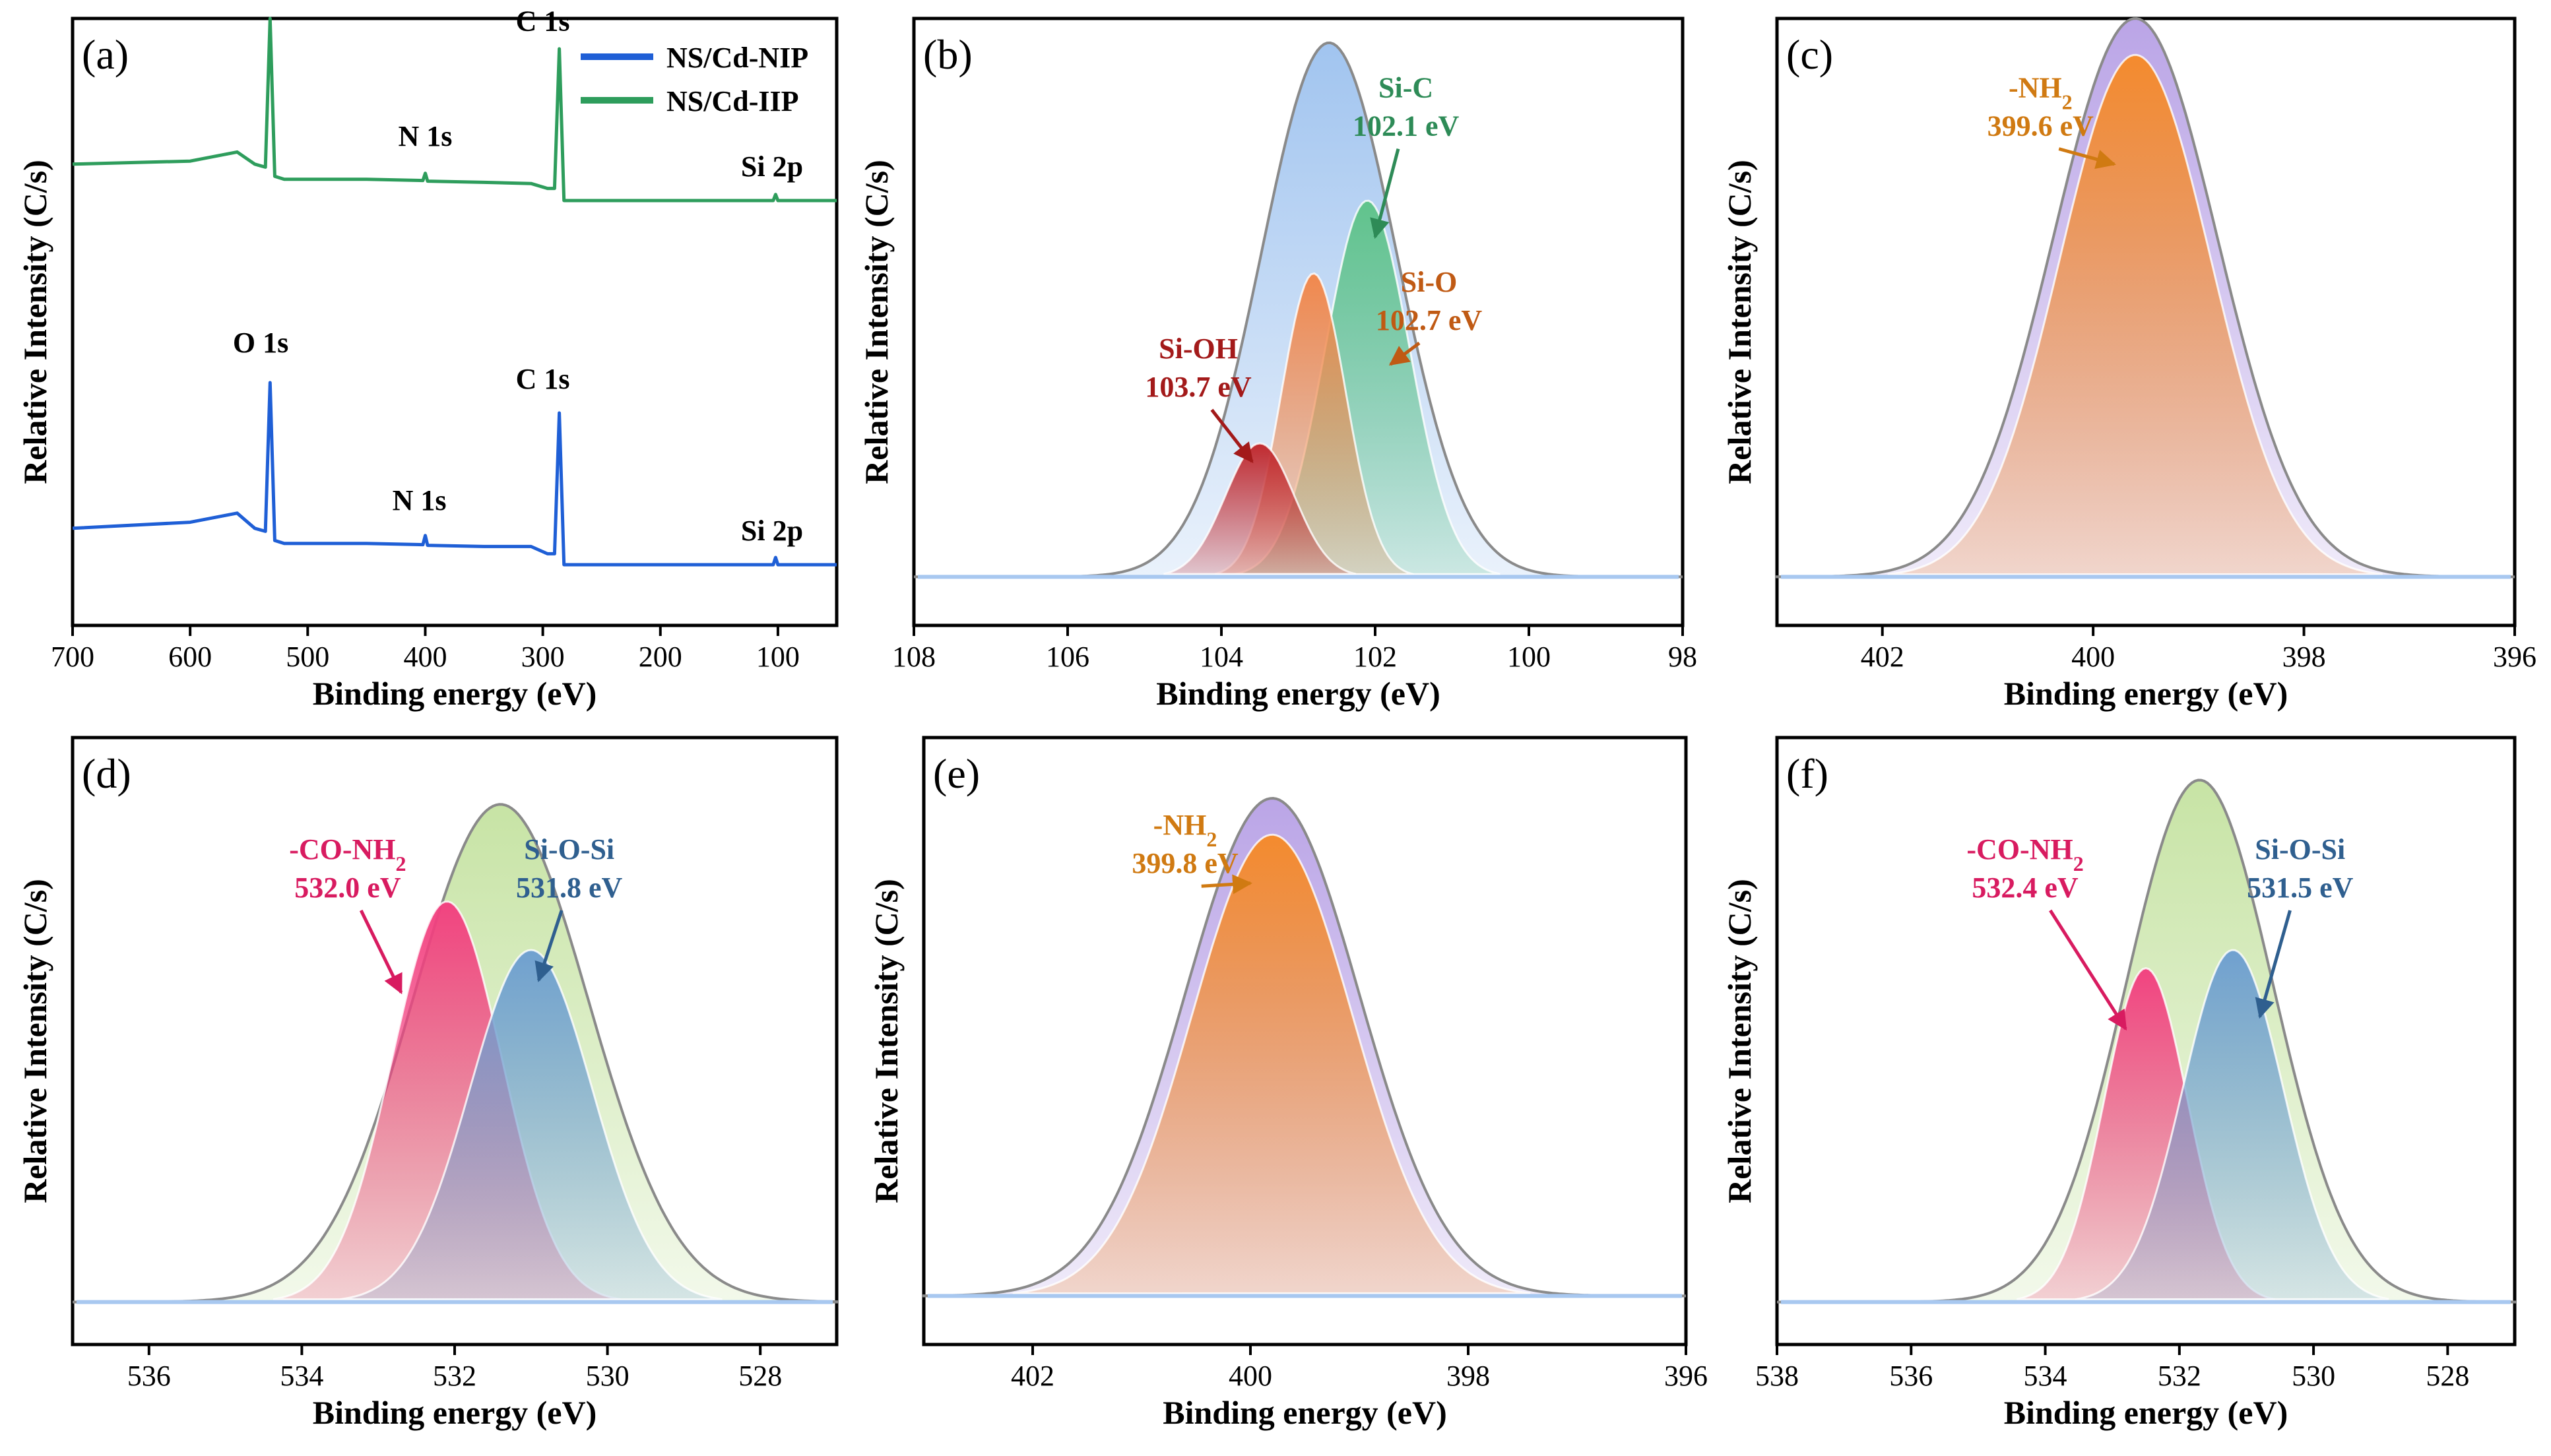  I want to click on x-tick-label: 600, so click(190, 657).